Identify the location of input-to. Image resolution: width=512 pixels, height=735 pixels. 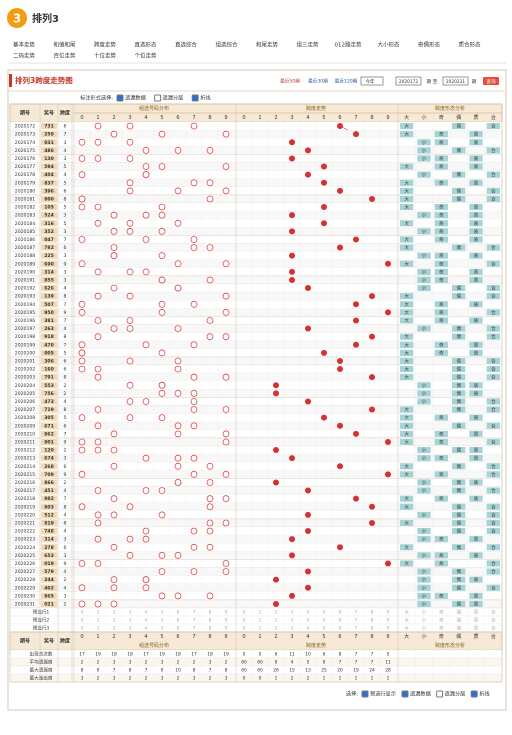
(455, 81).